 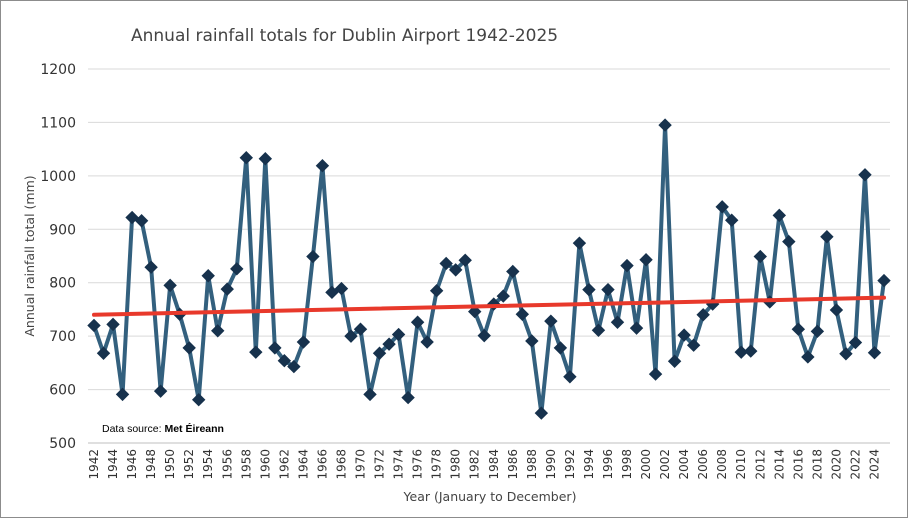 What do you see at coordinates (589, 464) in the screenshot?
I see `x-tick-label: 1994` at bounding box center [589, 464].